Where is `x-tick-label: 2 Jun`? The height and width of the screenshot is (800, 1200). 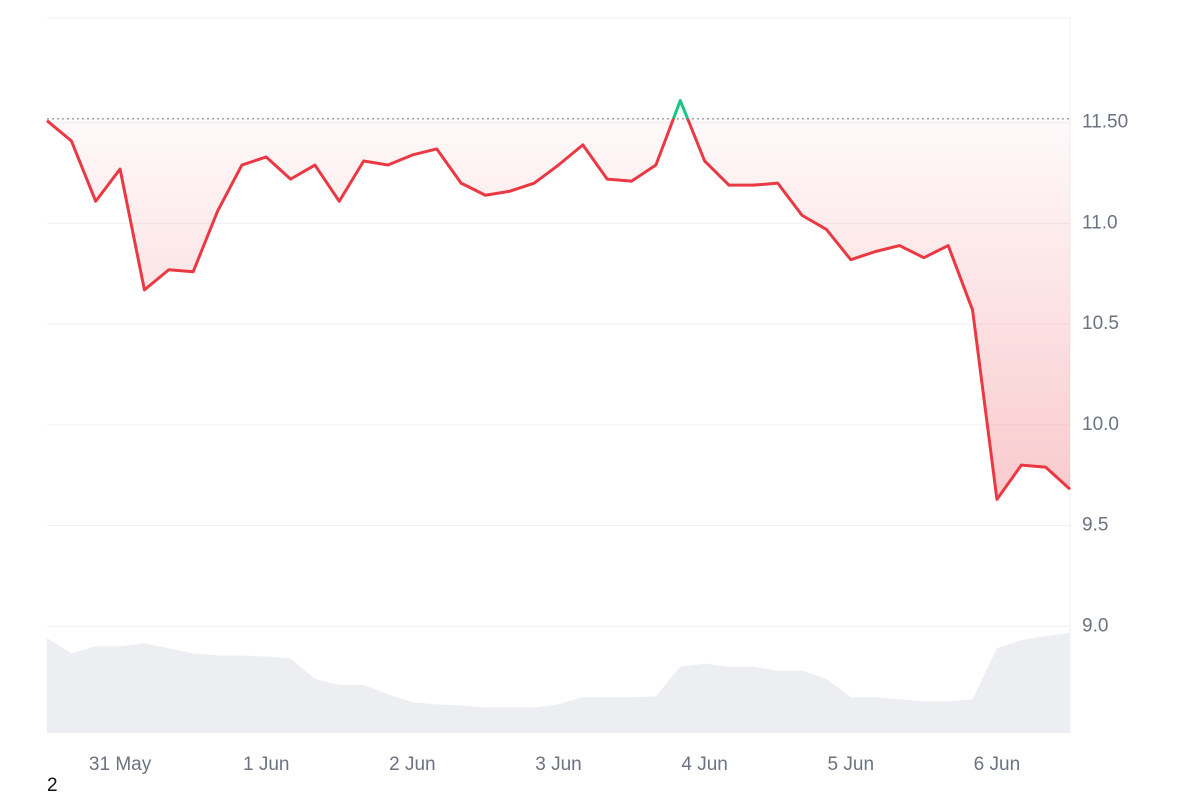 x-tick-label: 2 Jun is located at coordinates (412, 764).